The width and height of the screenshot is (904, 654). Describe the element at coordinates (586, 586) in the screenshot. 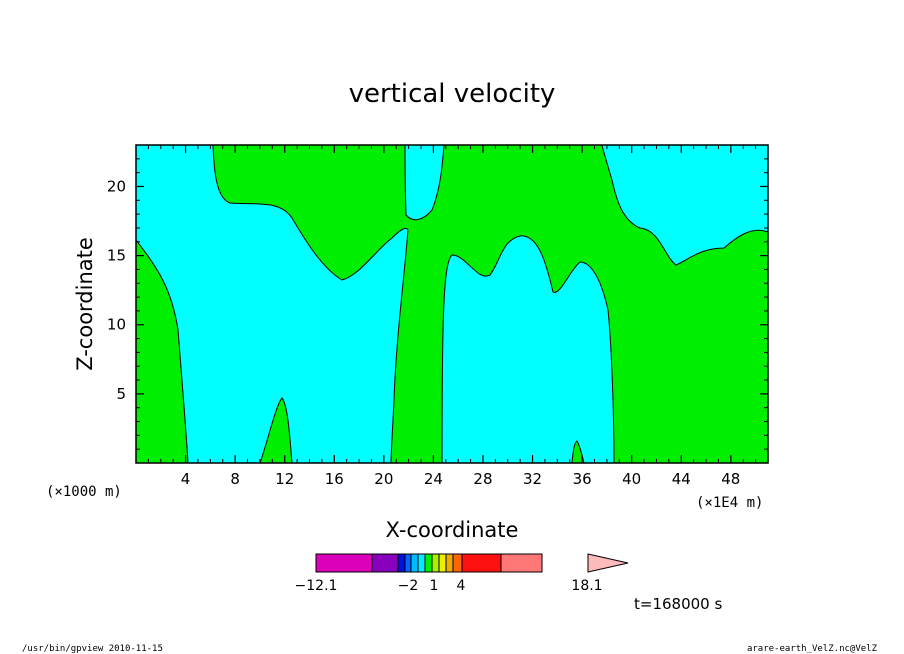

I see `colorbar-label: 18.1` at that location.